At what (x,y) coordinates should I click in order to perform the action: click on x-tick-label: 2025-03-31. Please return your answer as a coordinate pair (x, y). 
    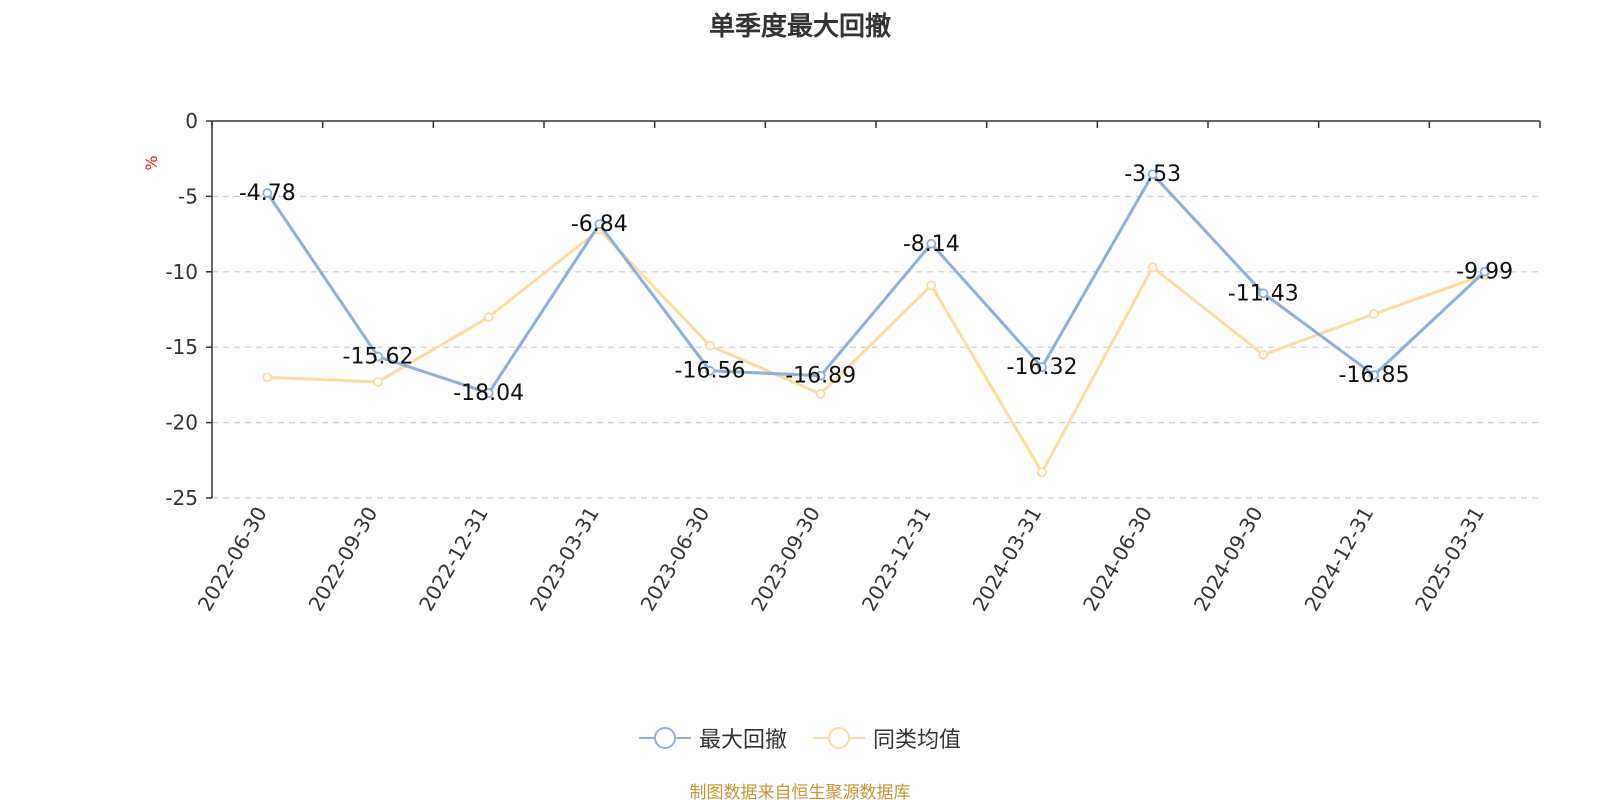
    Looking at the image, I should click on (1449, 559).